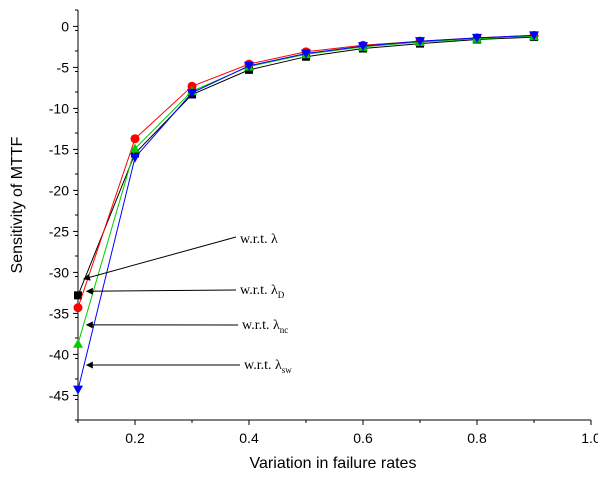  Describe the element at coordinates (135, 438) in the screenshot. I see `x-tick-label: 0.2` at that location.